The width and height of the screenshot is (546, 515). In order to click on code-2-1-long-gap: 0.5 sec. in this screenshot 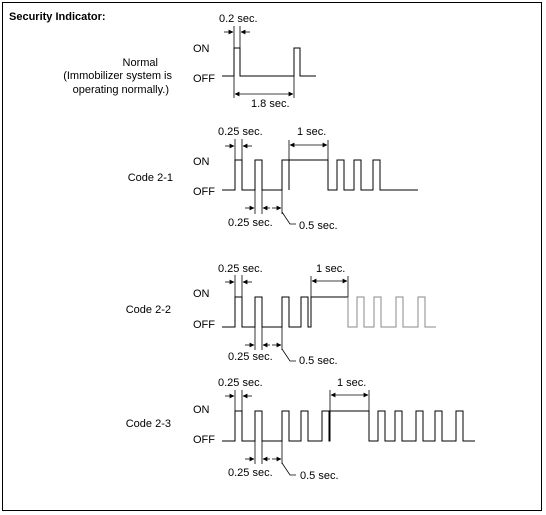, I will do `click(318, 226)`.